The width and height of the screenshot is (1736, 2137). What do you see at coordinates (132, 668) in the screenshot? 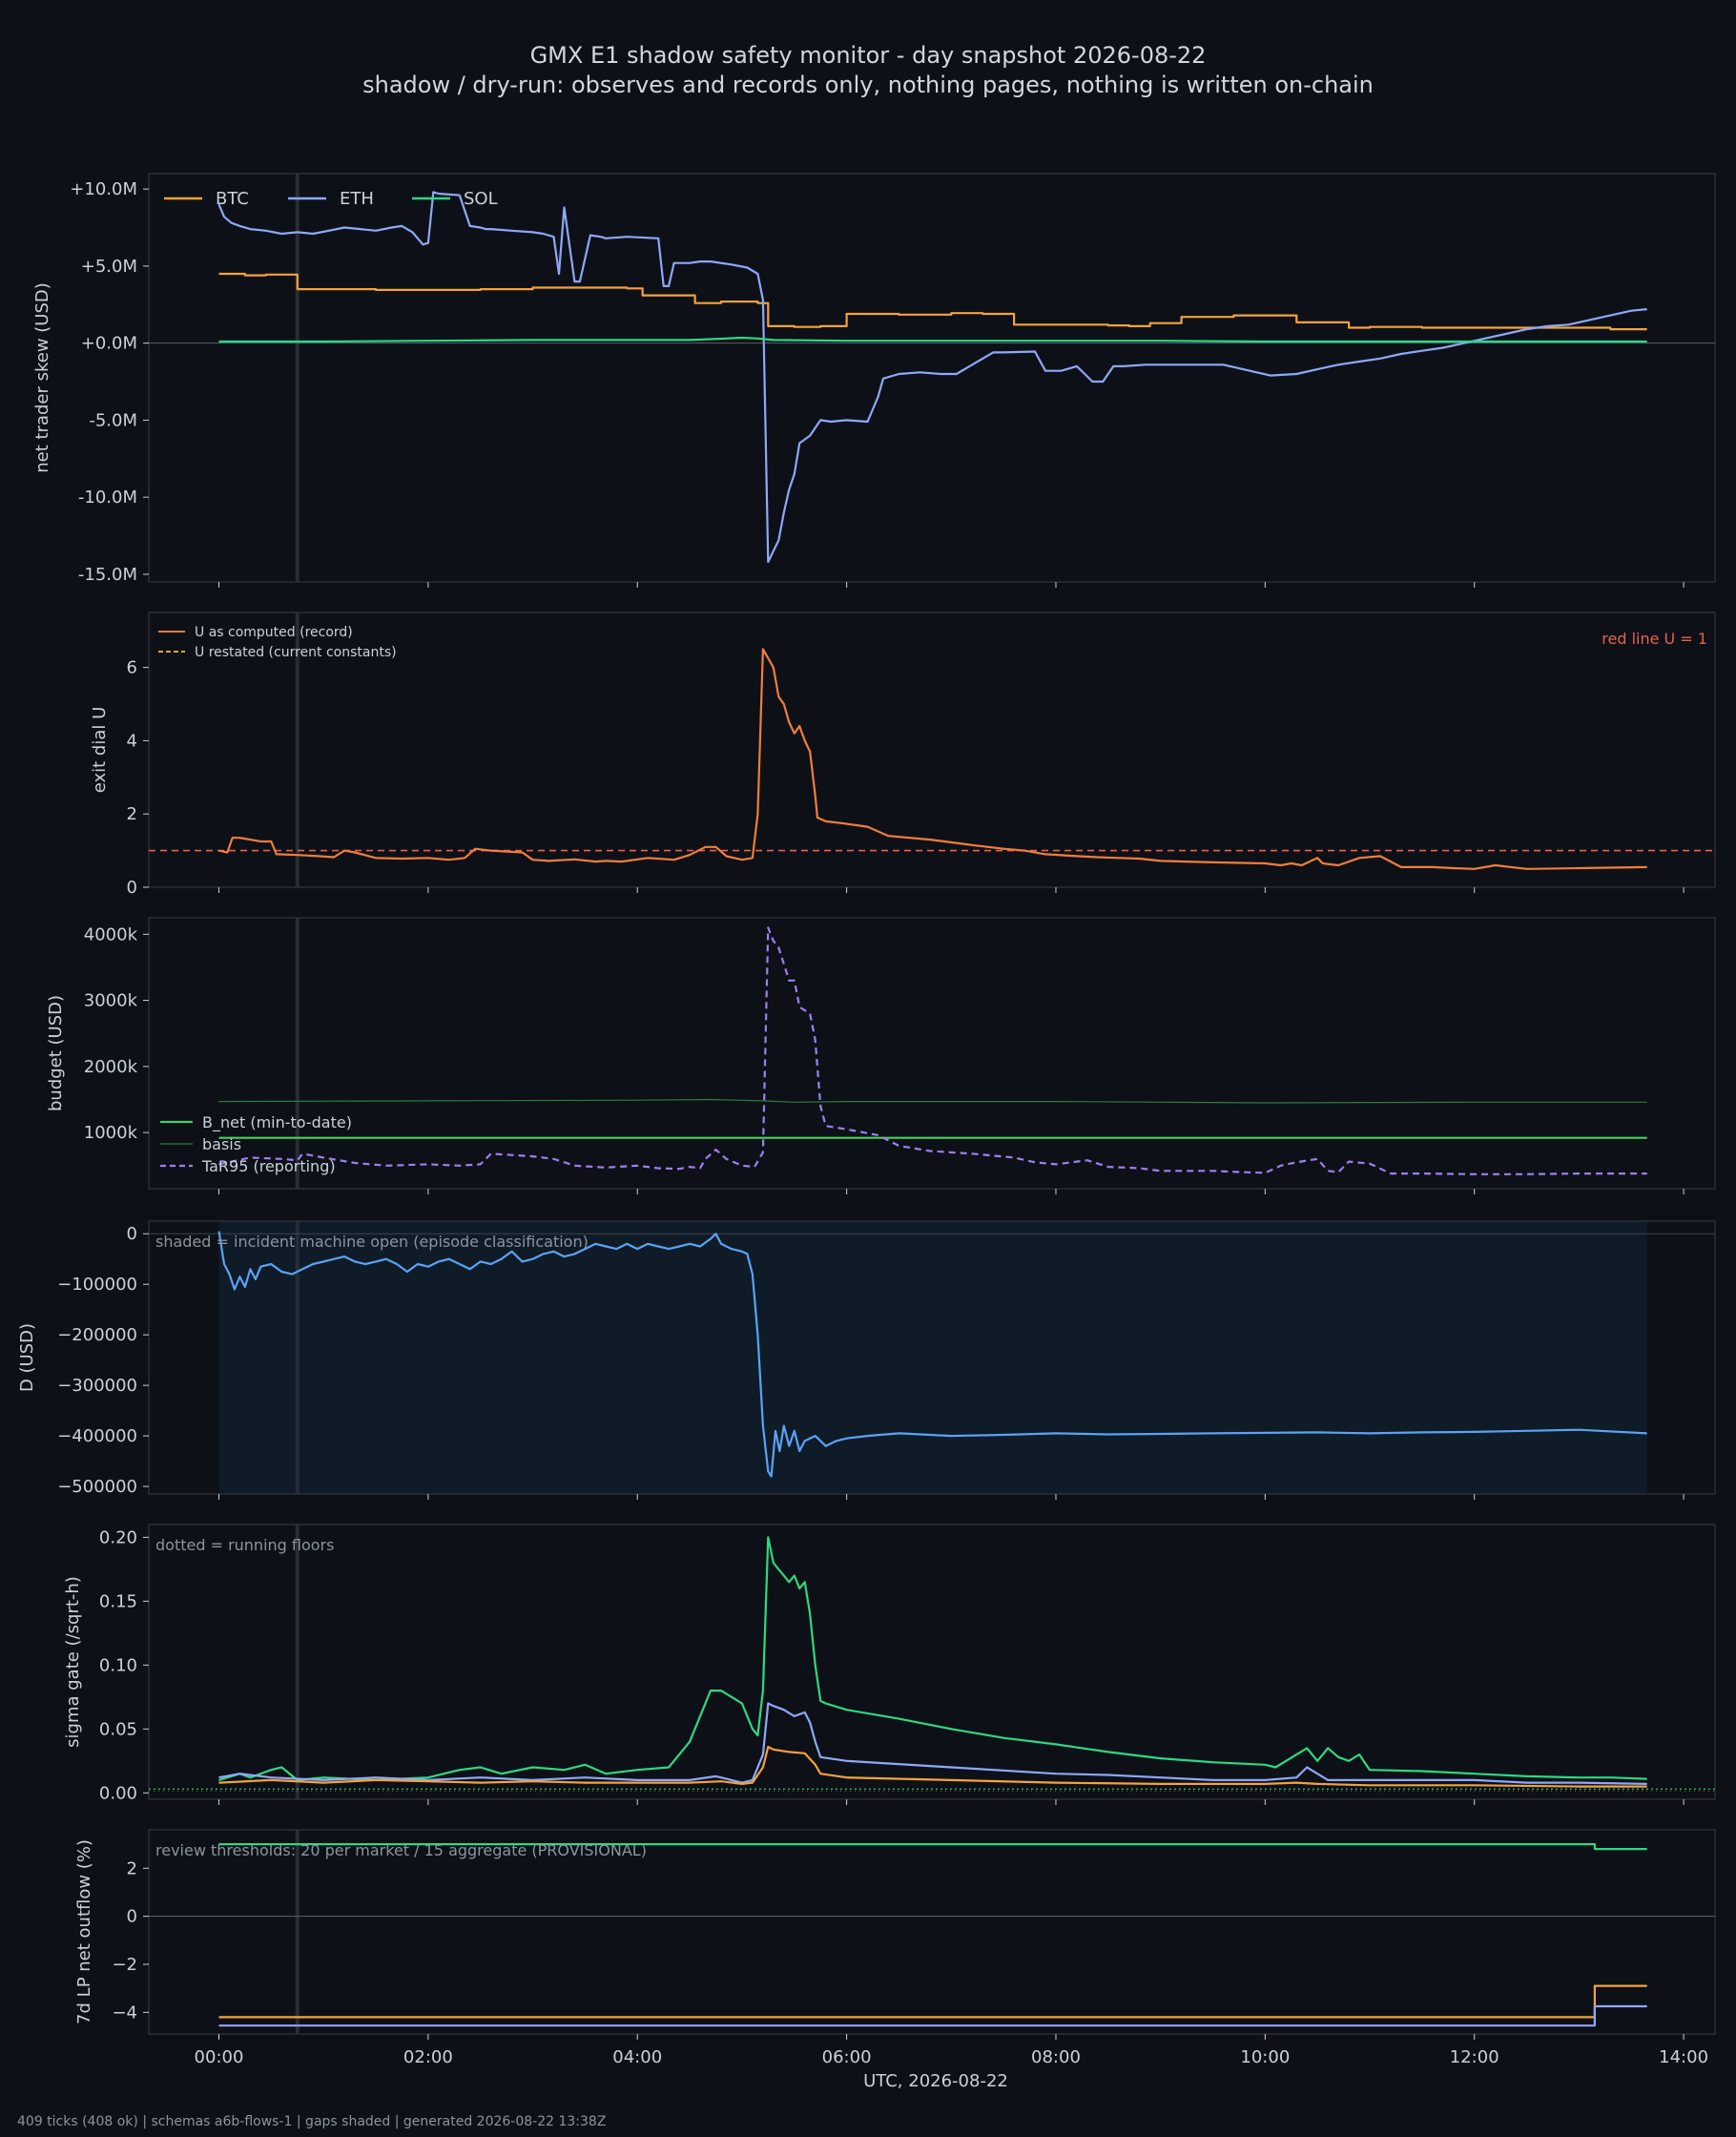
I see `y-tick-label: 6` at bounding box center [132, 668].